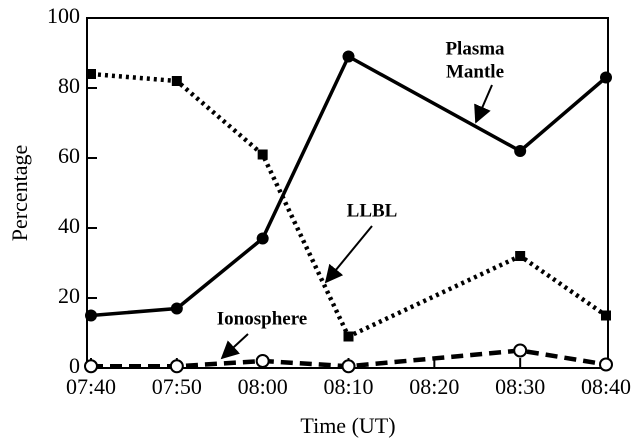  I want to click on y-tick-label: 100, so click(63, 15).